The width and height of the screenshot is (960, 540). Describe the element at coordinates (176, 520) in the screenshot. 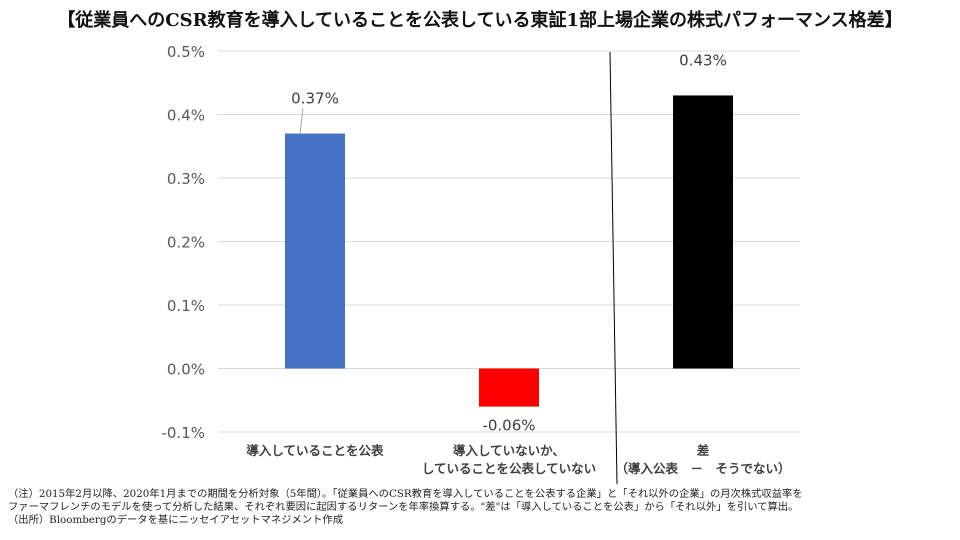

I see `footnote-line: （出所）Bloombergのデータを基にニッセイアセットマネジメント作成` at that location.